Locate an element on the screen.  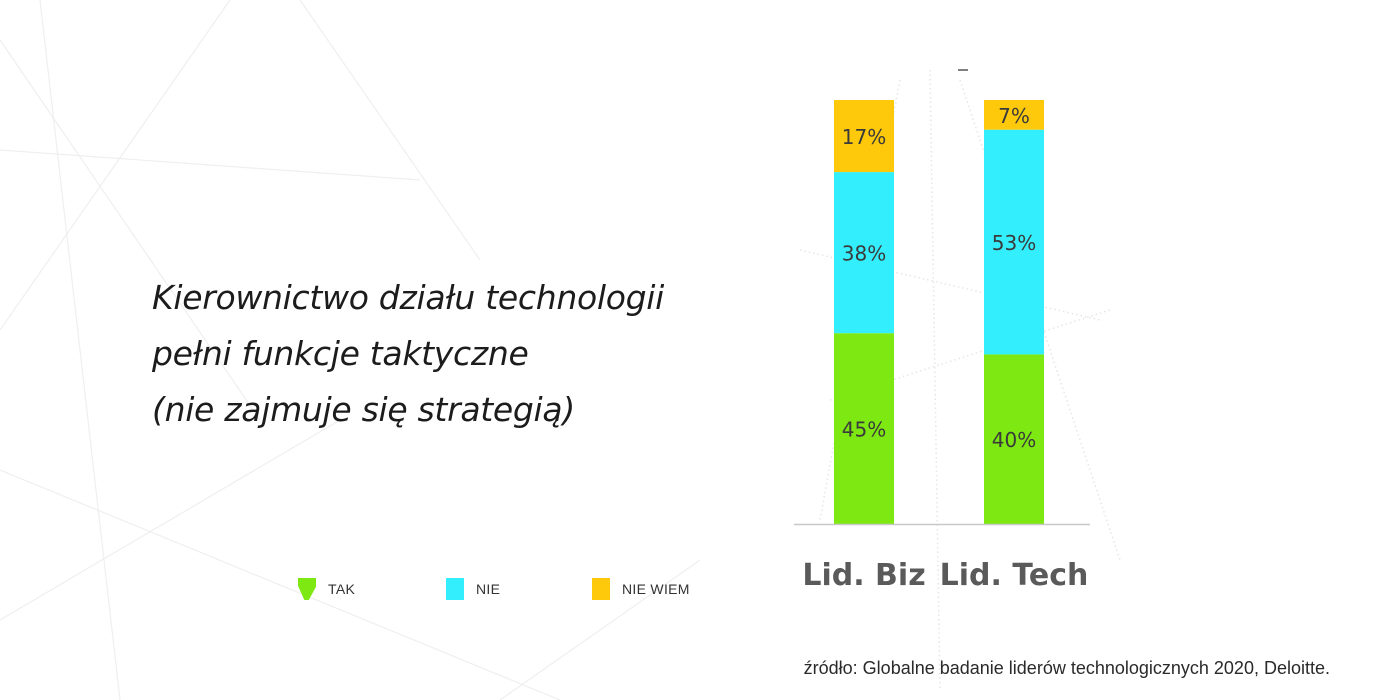
title-line-2: pełni funkcje taktyczne is located at coordinates (340, 353).